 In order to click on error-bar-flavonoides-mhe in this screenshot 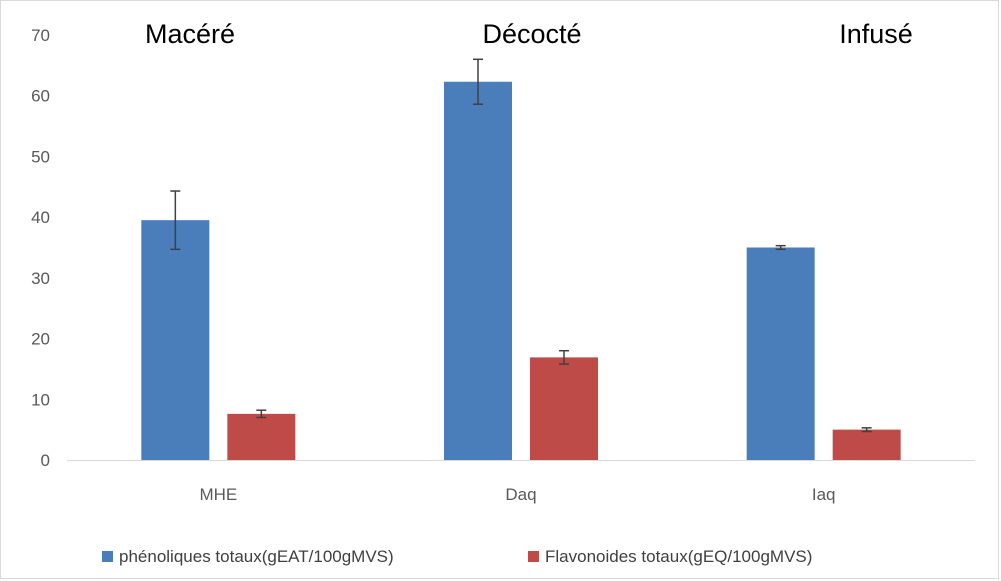, I will do `click(261, 414)`.